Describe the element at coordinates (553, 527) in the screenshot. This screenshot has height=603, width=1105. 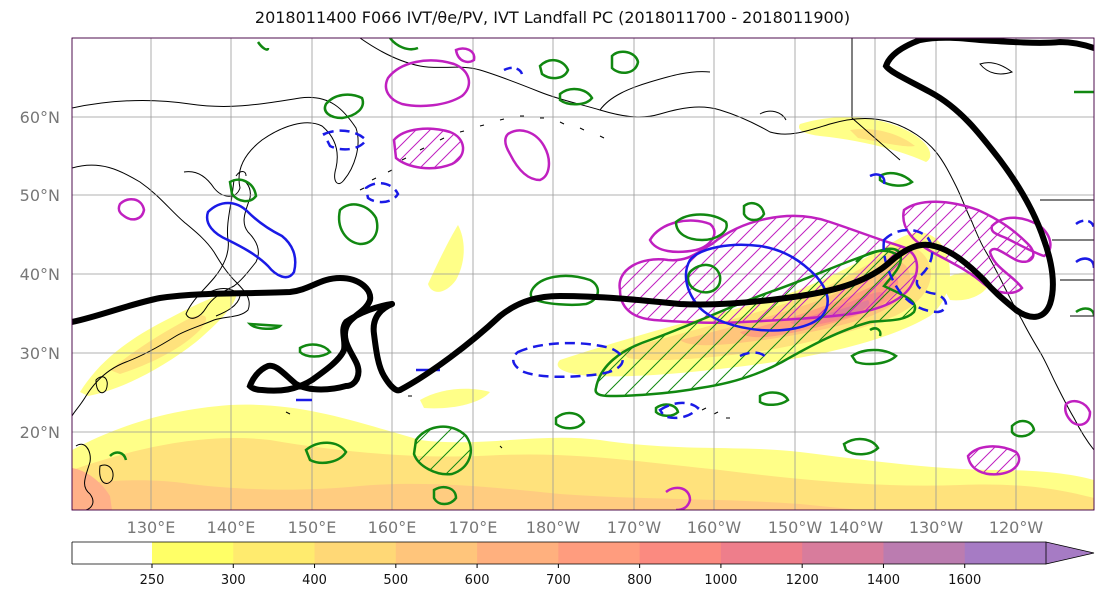
I see `lon-label-180w: 180°W` at that location.